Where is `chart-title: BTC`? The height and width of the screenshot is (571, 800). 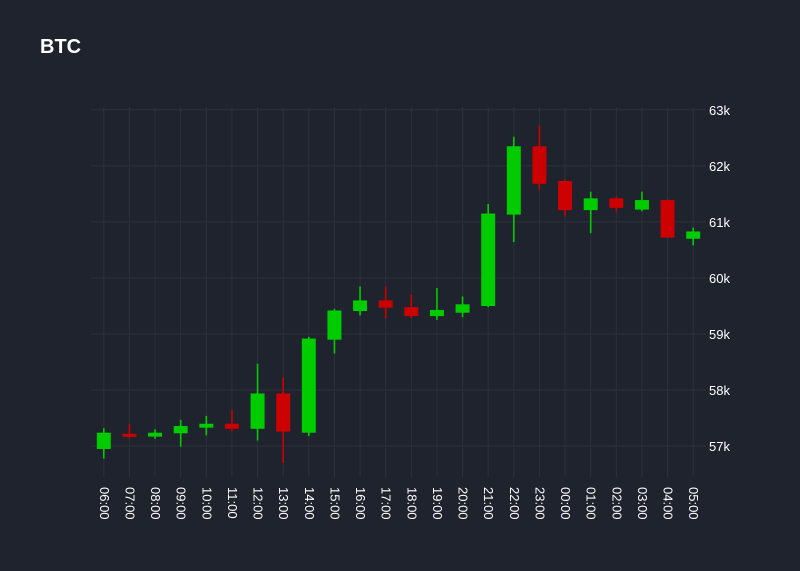 chart-title: BTC is located at coordinates (61, 47).